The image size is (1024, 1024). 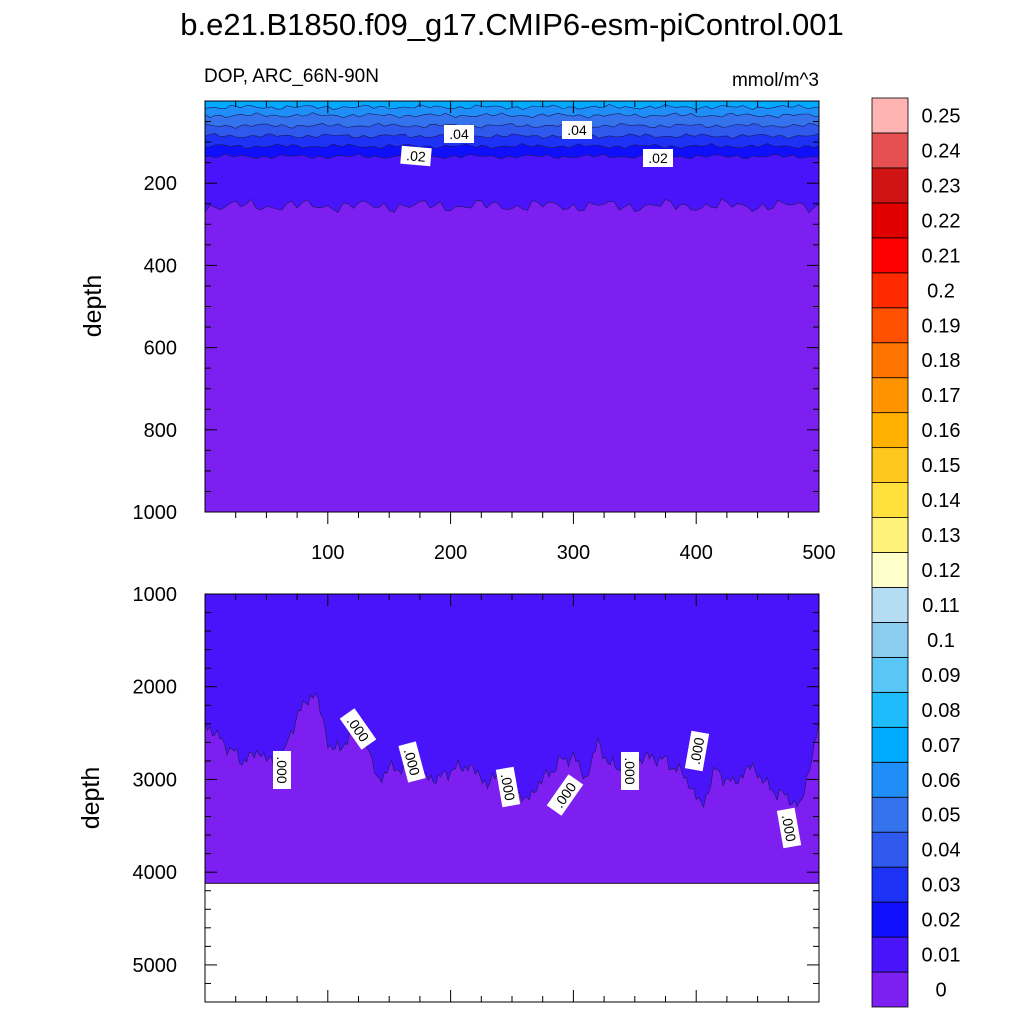 What do you see at coordinates (941, 291) in the screenshot?
I see `colorbar-label: 0.2` at bounding box center [941, 291].